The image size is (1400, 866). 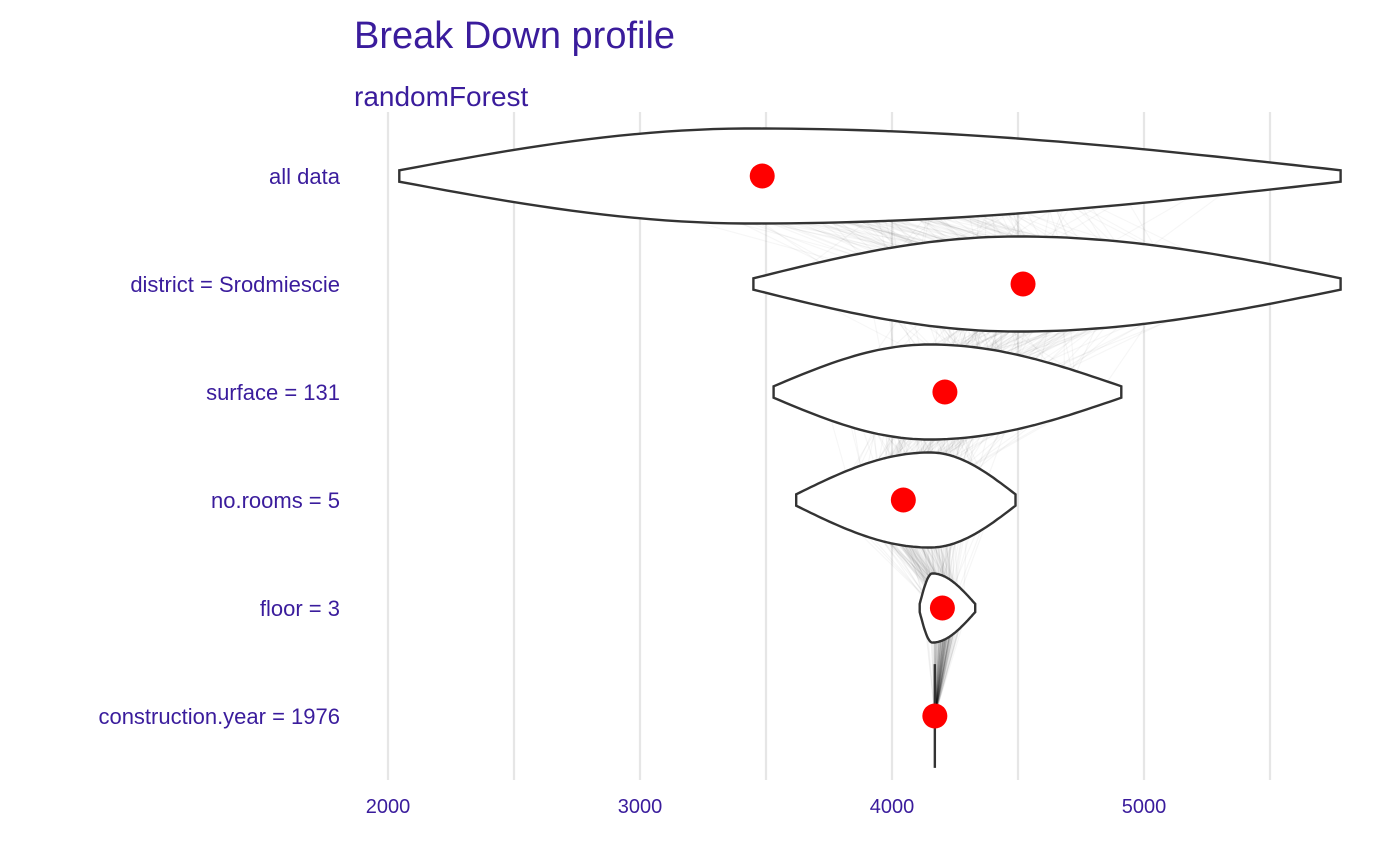 What do you see at coordinates (388, 807) in the screenshot?
I see `x-tick-label: 2000` at bounding box center [388, 807].